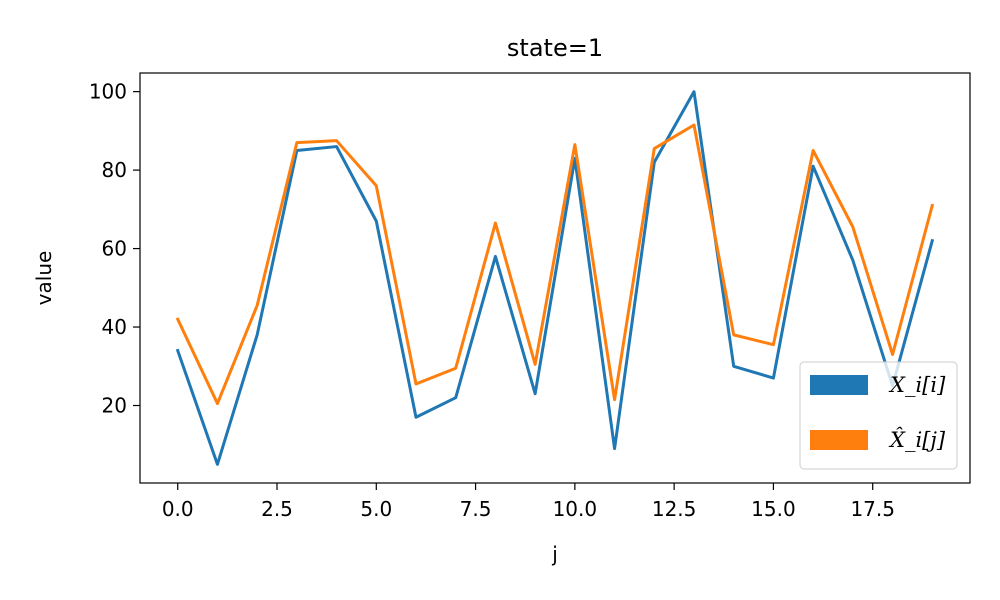 The width and height of the screenshot is (1000, 600). What do you see at coordinates (917, 385) in the screenshot?
I see `legend-label-series-1: X_i[i]` at bounding box center [917, 385].